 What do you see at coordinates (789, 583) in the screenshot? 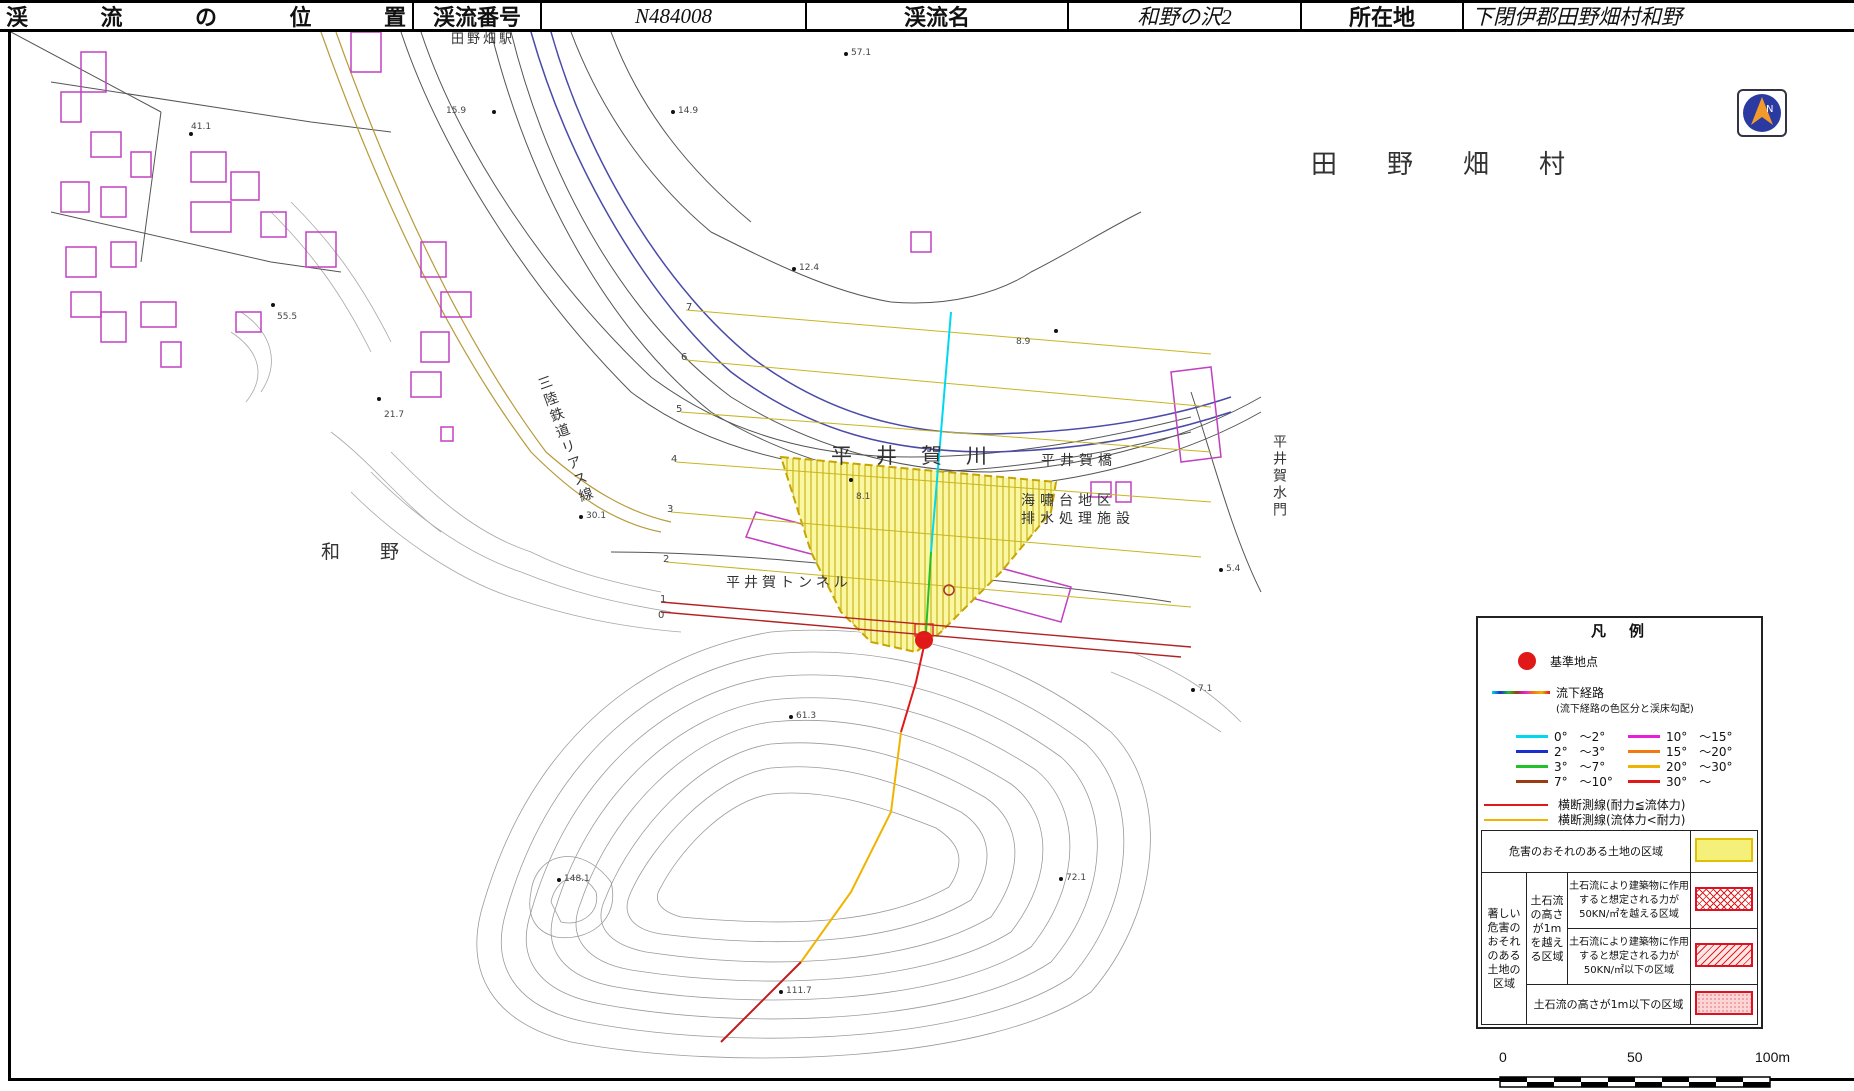
I see `tunnel-label: 平井賀トンネル` at bounding box center [789, 583].